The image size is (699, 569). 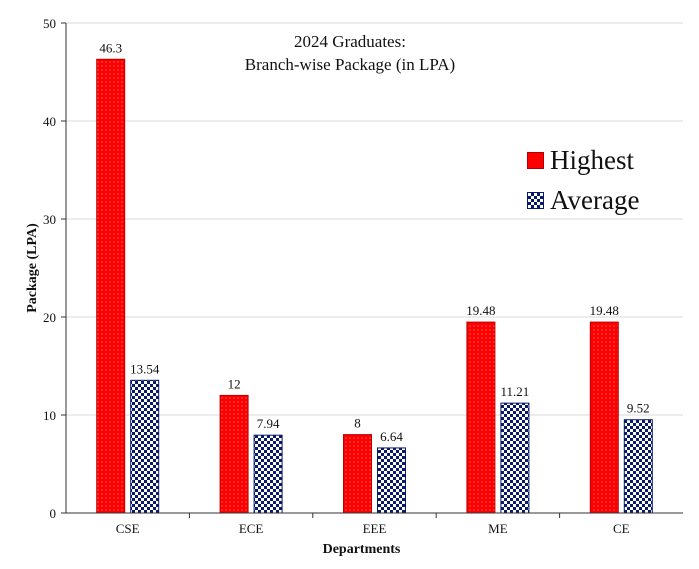 What do you see at coordinates (535, 200) in the screenshot?
I see `legend-swatch-average` at bounding box center [535, 200].